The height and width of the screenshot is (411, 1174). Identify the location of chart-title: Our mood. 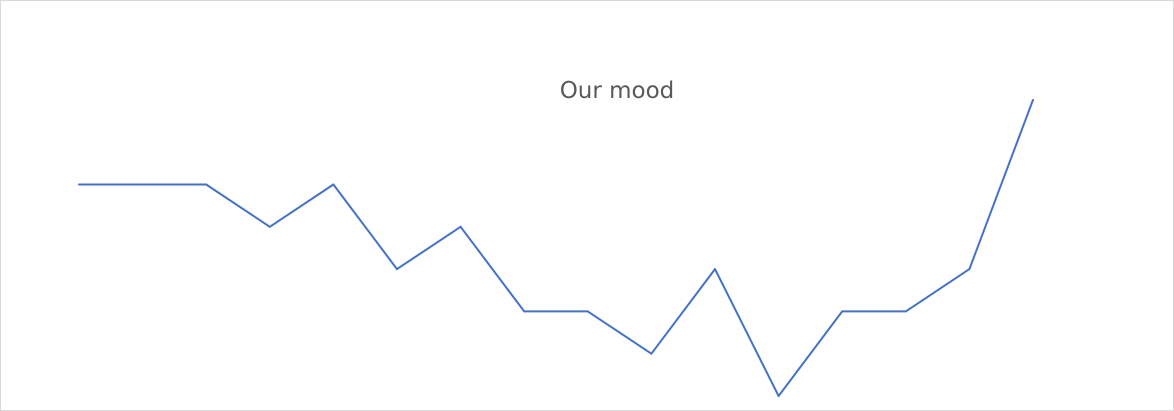
(617, 91).